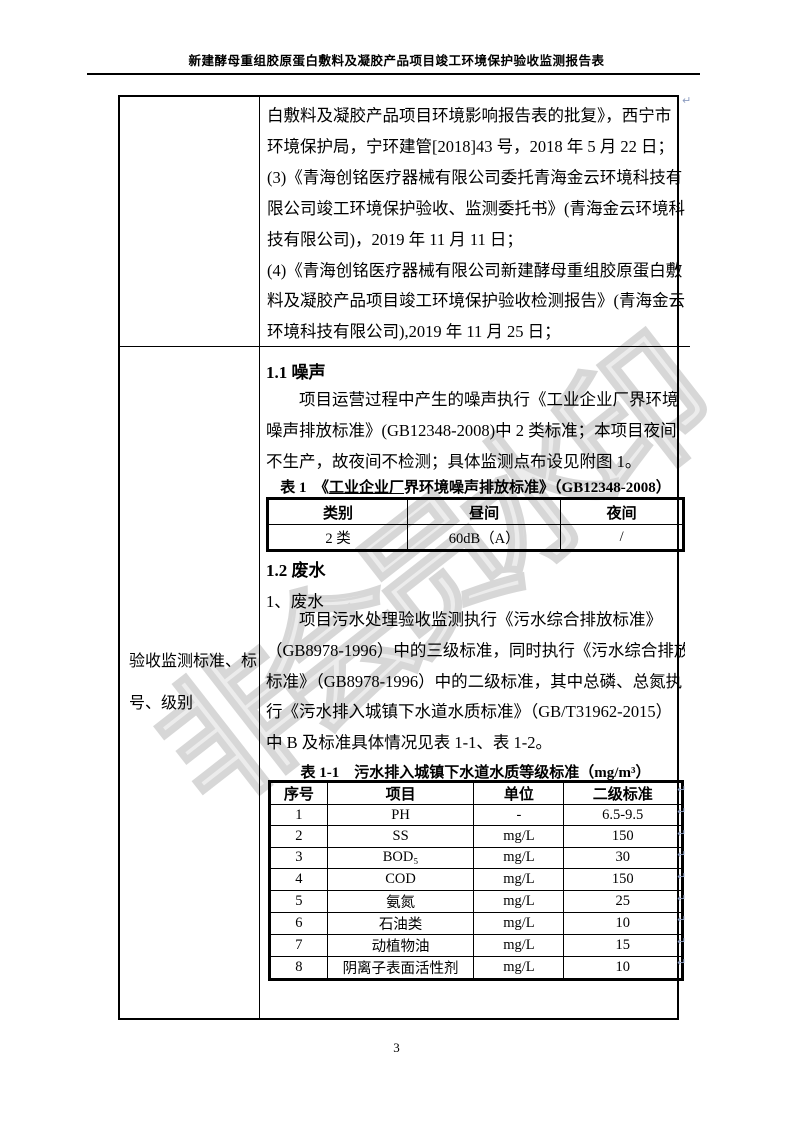  I want to click on water-table-row: 6 石油类 mg/L 10, so click(476, 923).